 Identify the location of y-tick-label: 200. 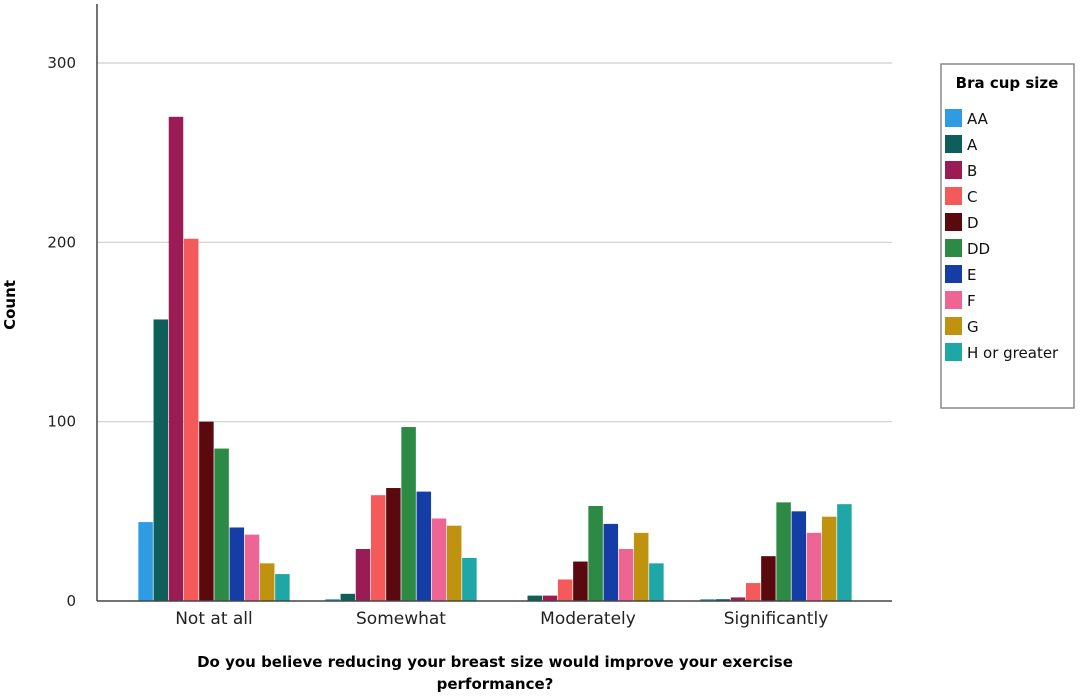
(61, 242).